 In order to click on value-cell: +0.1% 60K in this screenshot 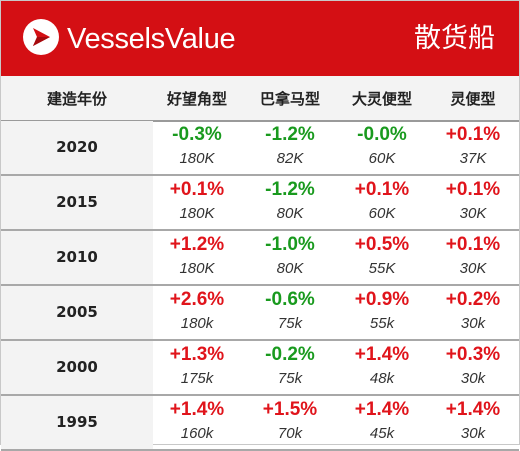, I will do `click(382, 202)`.